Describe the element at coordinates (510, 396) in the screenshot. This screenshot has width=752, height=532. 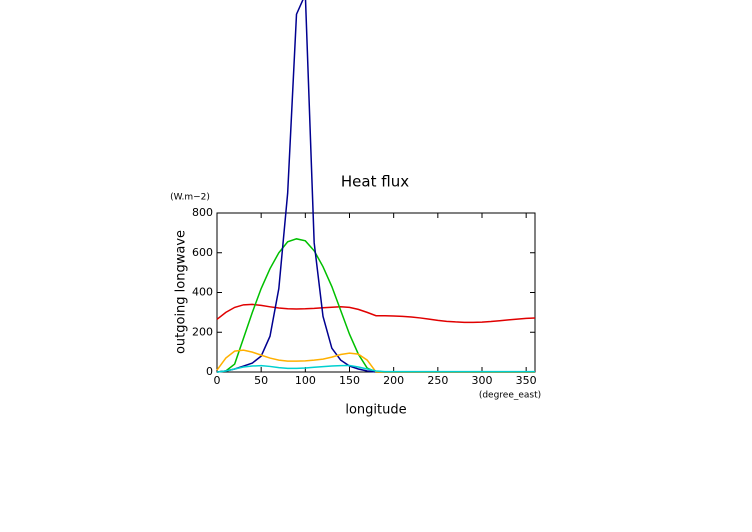
I see `x-unit: (degree_east)` at that location.